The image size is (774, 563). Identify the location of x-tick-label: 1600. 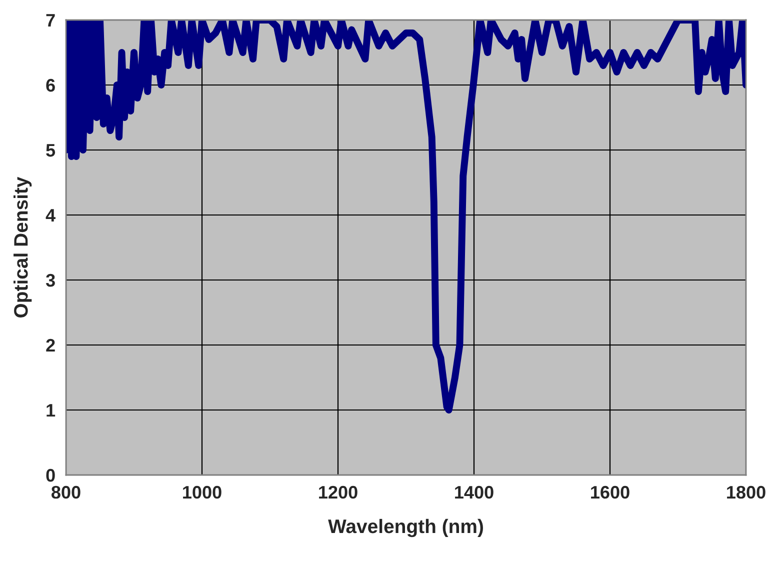
(610, 492).